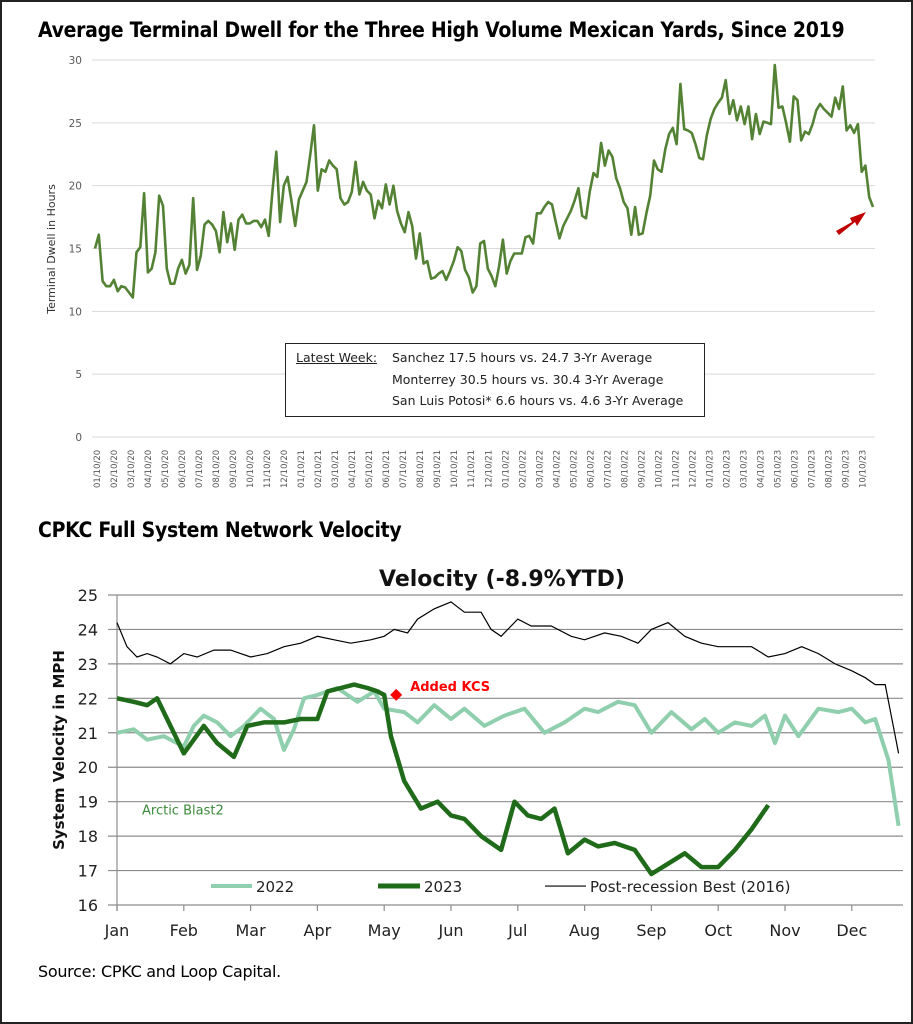  Describe the element at coordinates (851, 223) in the screenshot. I see `red-arrow-icon` at that location.